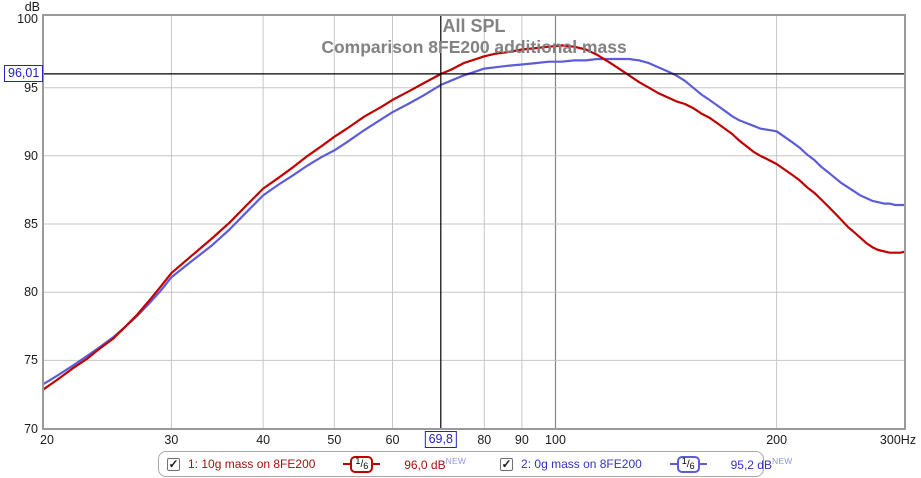 This screenshot has width=921, height=478. I want to click on y-tick-label: 70, so click(31, 428).